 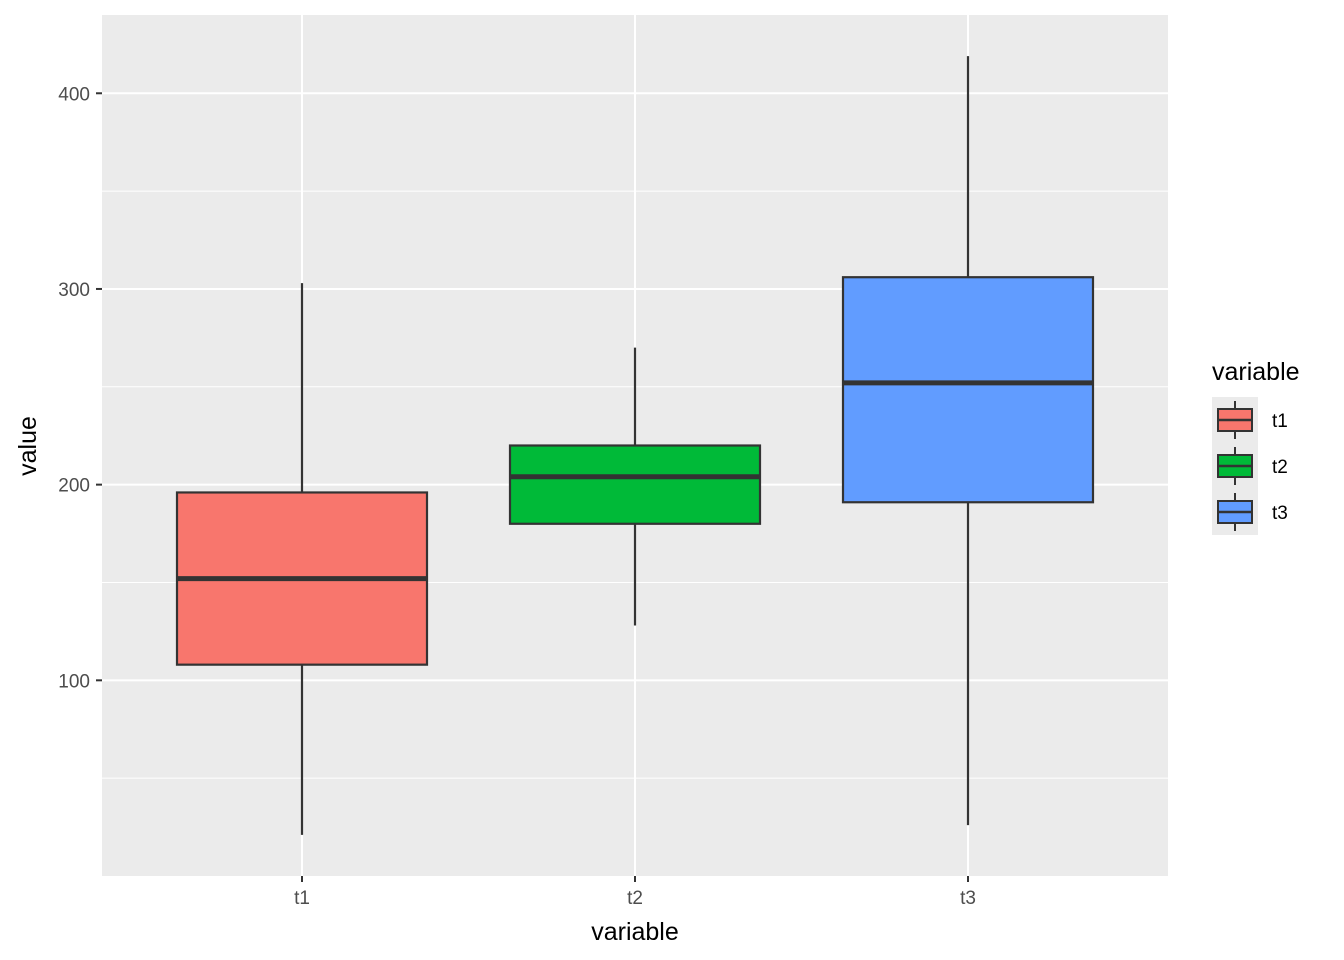 I want to click on legend: variable t1 t2 t3, so click(x=1256, y=446).